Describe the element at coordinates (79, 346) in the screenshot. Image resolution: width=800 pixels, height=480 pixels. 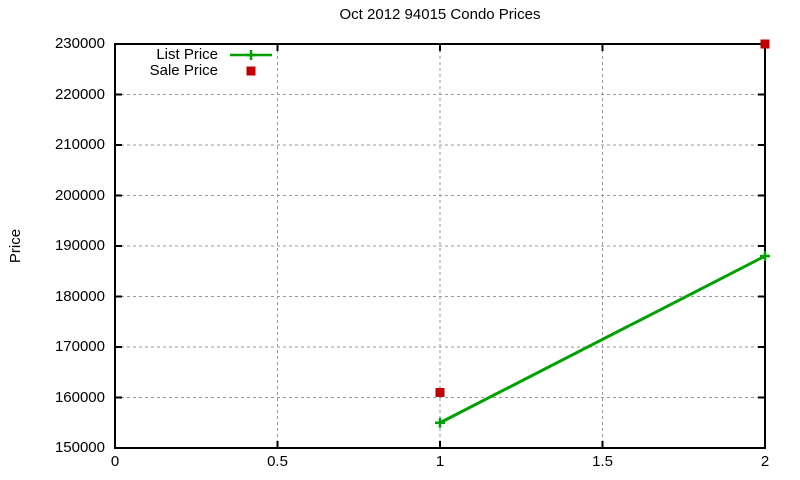
I see `y-tick-label: 170000` at that location.